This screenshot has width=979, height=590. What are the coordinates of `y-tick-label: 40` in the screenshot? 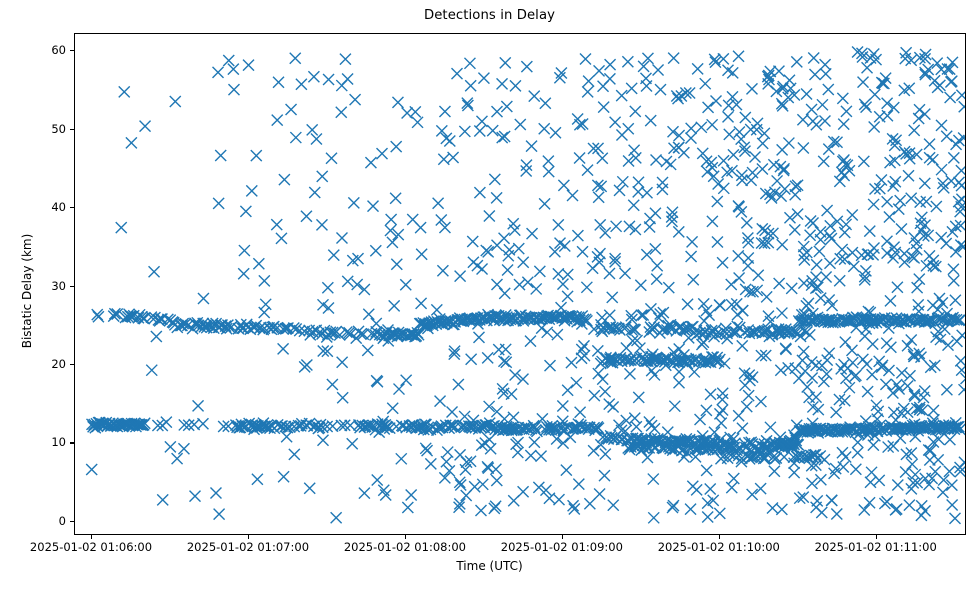 It's located at (58, 207).